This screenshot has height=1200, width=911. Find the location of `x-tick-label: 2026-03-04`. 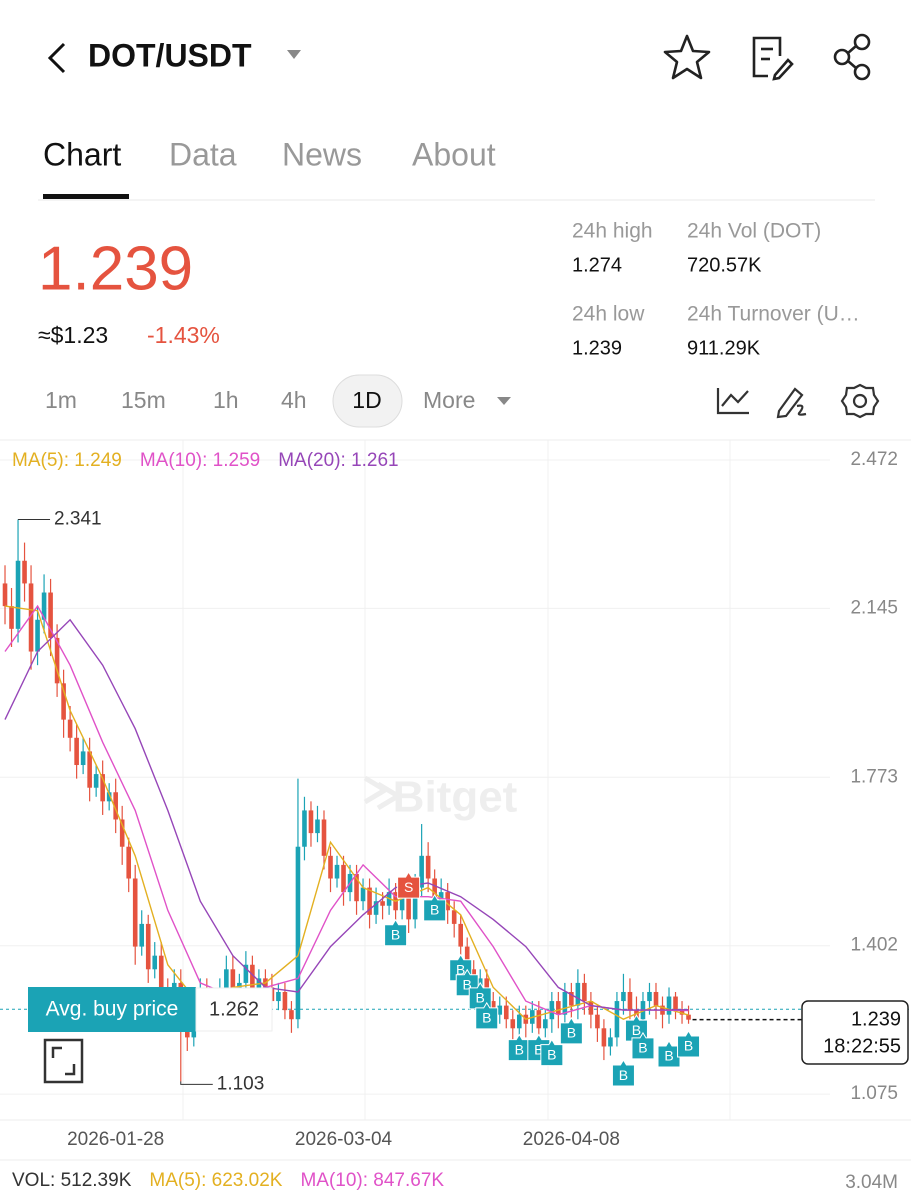

x-tick-label: 2026-03-04 is located at coordinates (344, 1139).